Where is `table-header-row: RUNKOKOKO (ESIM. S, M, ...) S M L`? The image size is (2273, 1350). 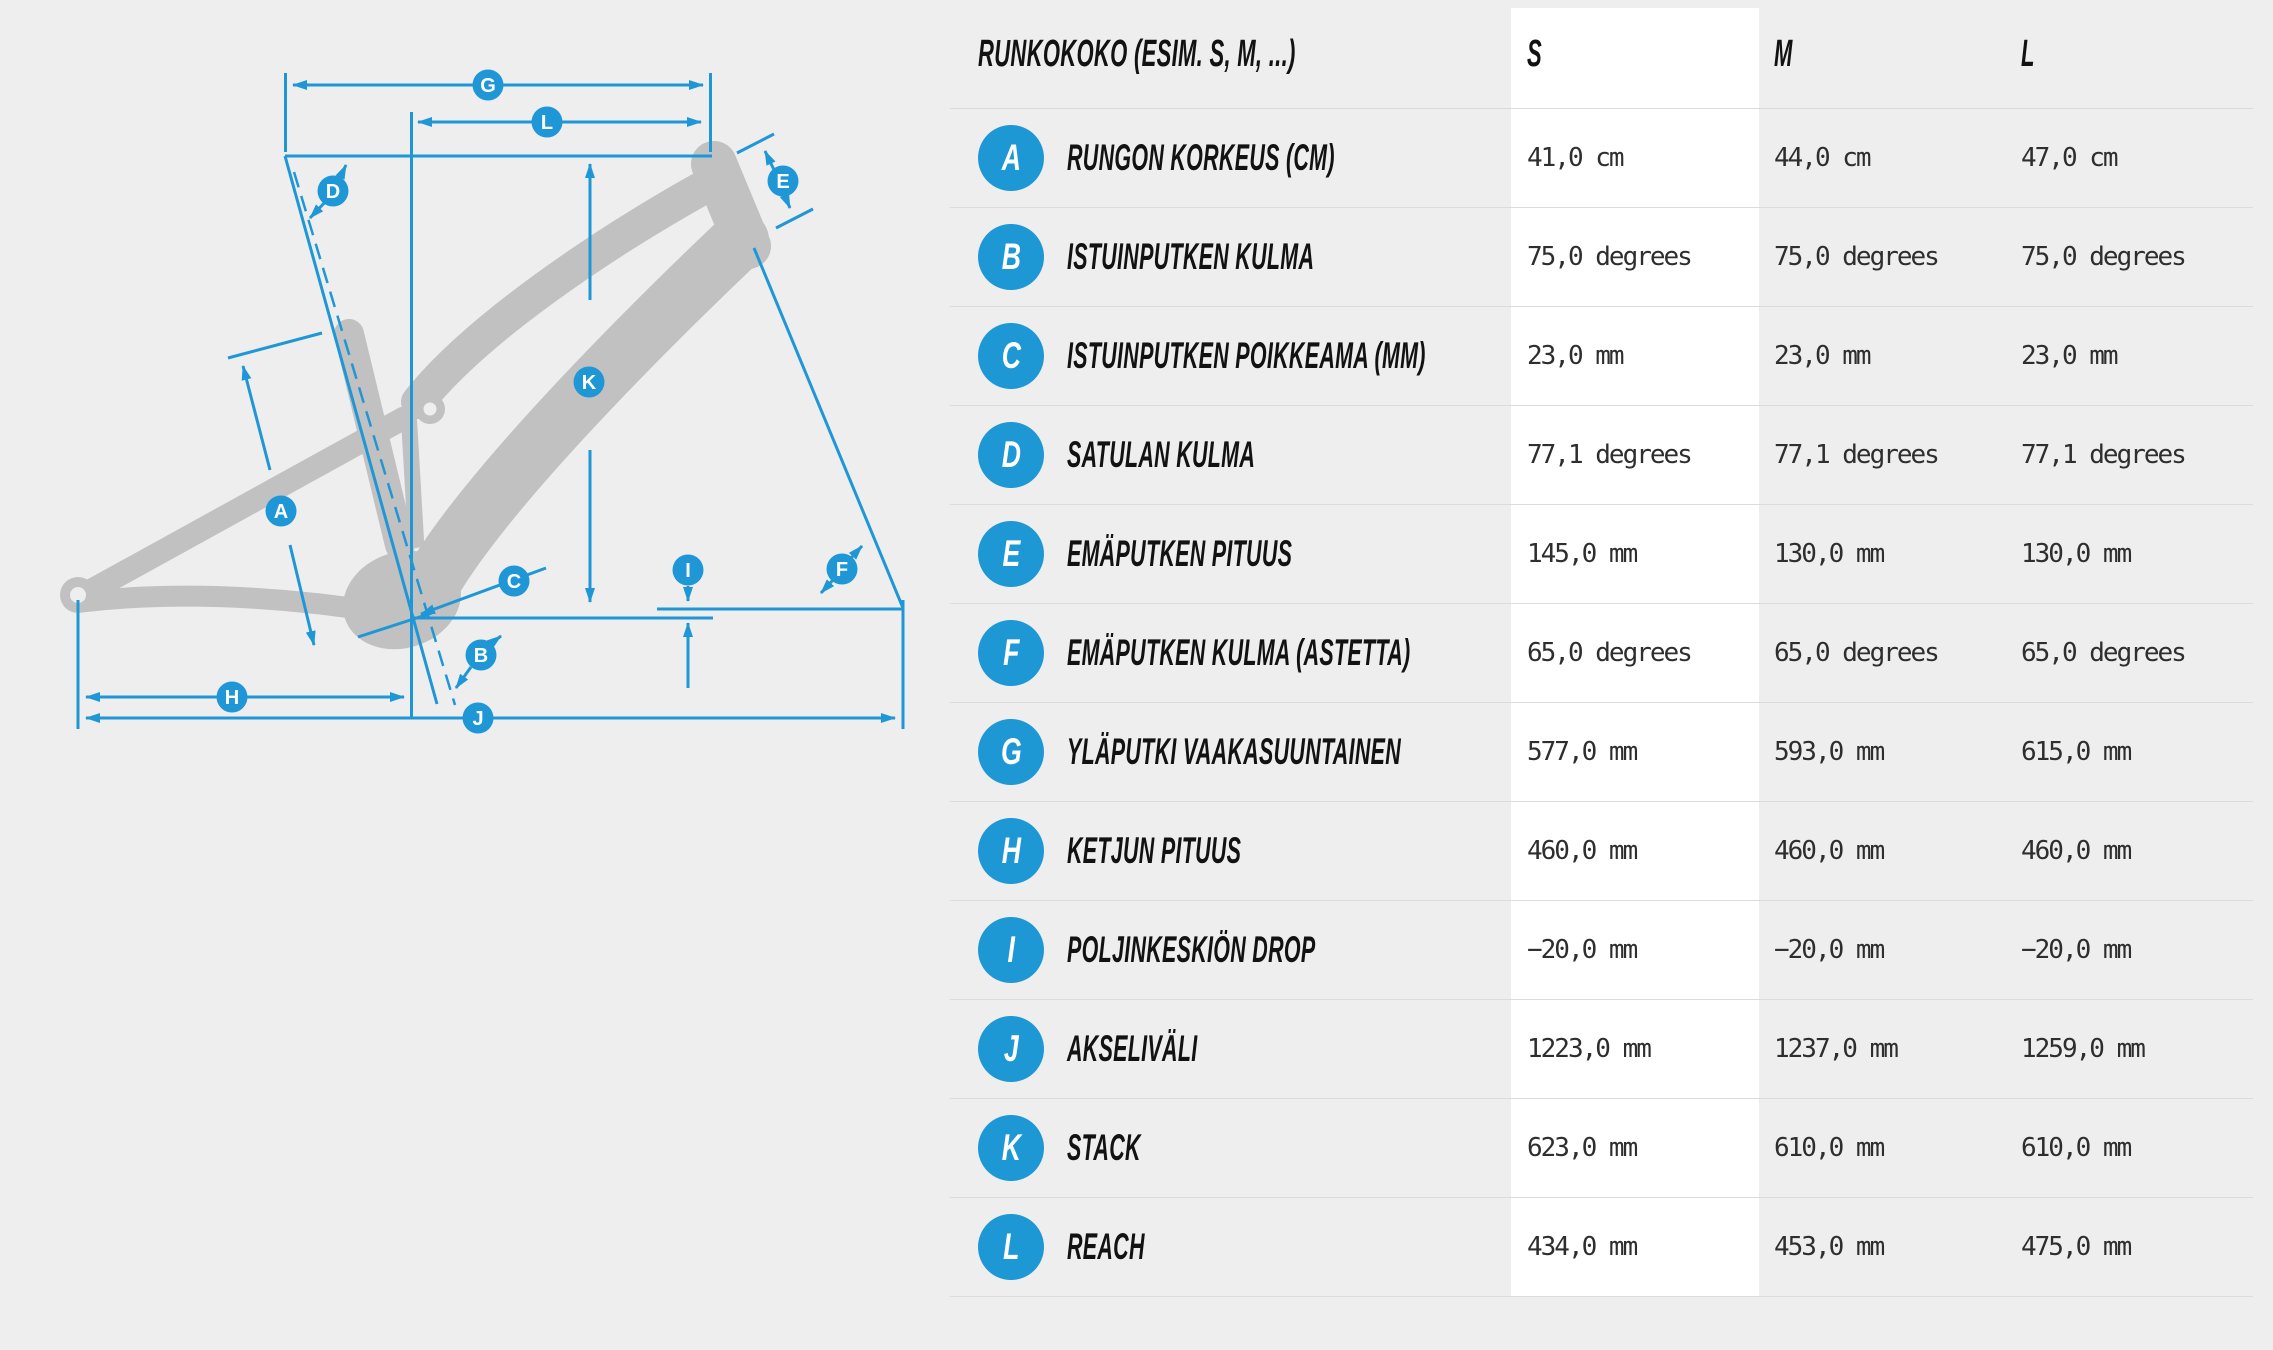 table-header-row: RUNKOKOKO (ESIM. S, M, ...) S M L is located at coordinates (1601, 54).